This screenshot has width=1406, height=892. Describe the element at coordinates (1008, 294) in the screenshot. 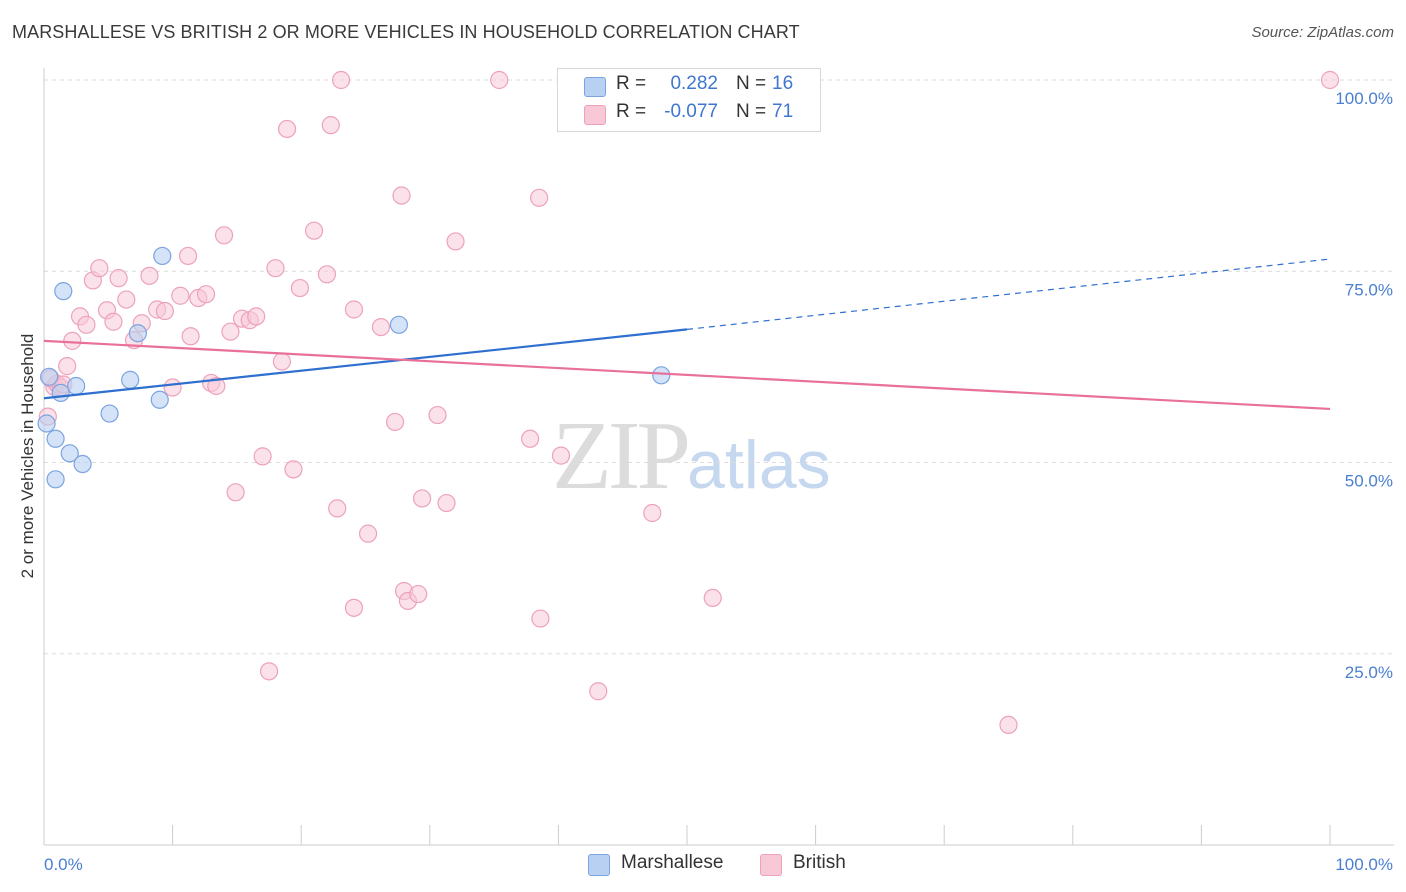

I see `marshallese-trend-extension` at that location.